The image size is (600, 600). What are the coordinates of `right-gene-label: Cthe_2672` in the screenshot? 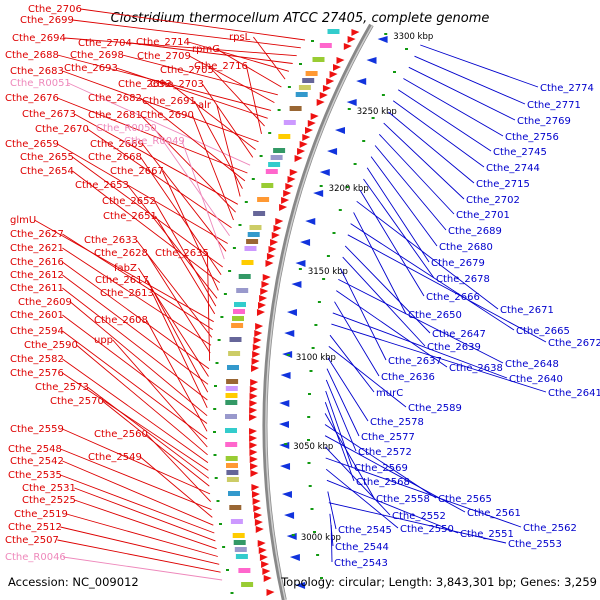 It's located at (574, 343).